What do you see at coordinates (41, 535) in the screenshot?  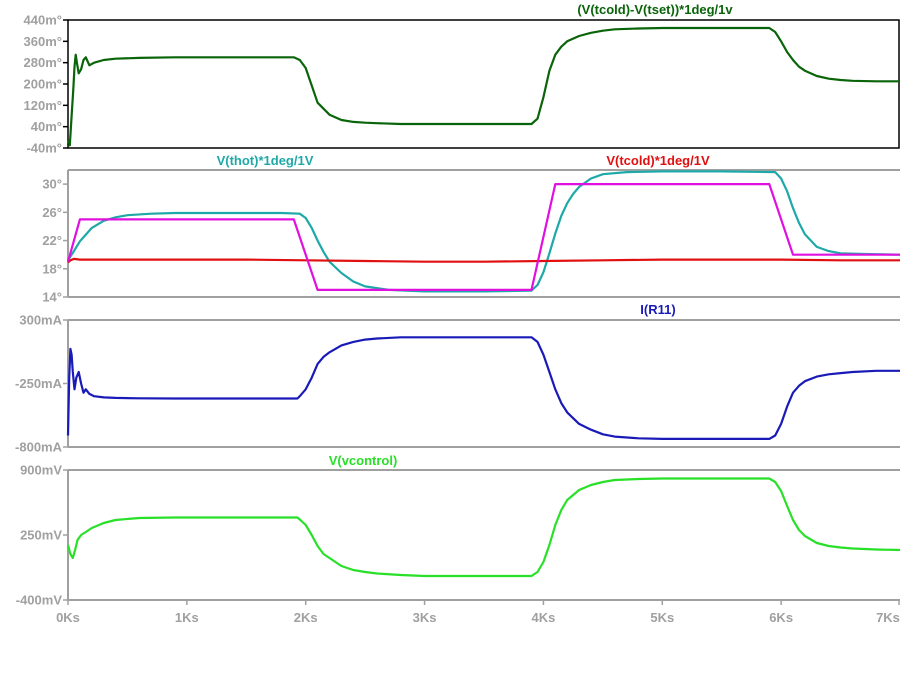 I see `y-tick-label: 250mV` at bounding box center [41, 535].